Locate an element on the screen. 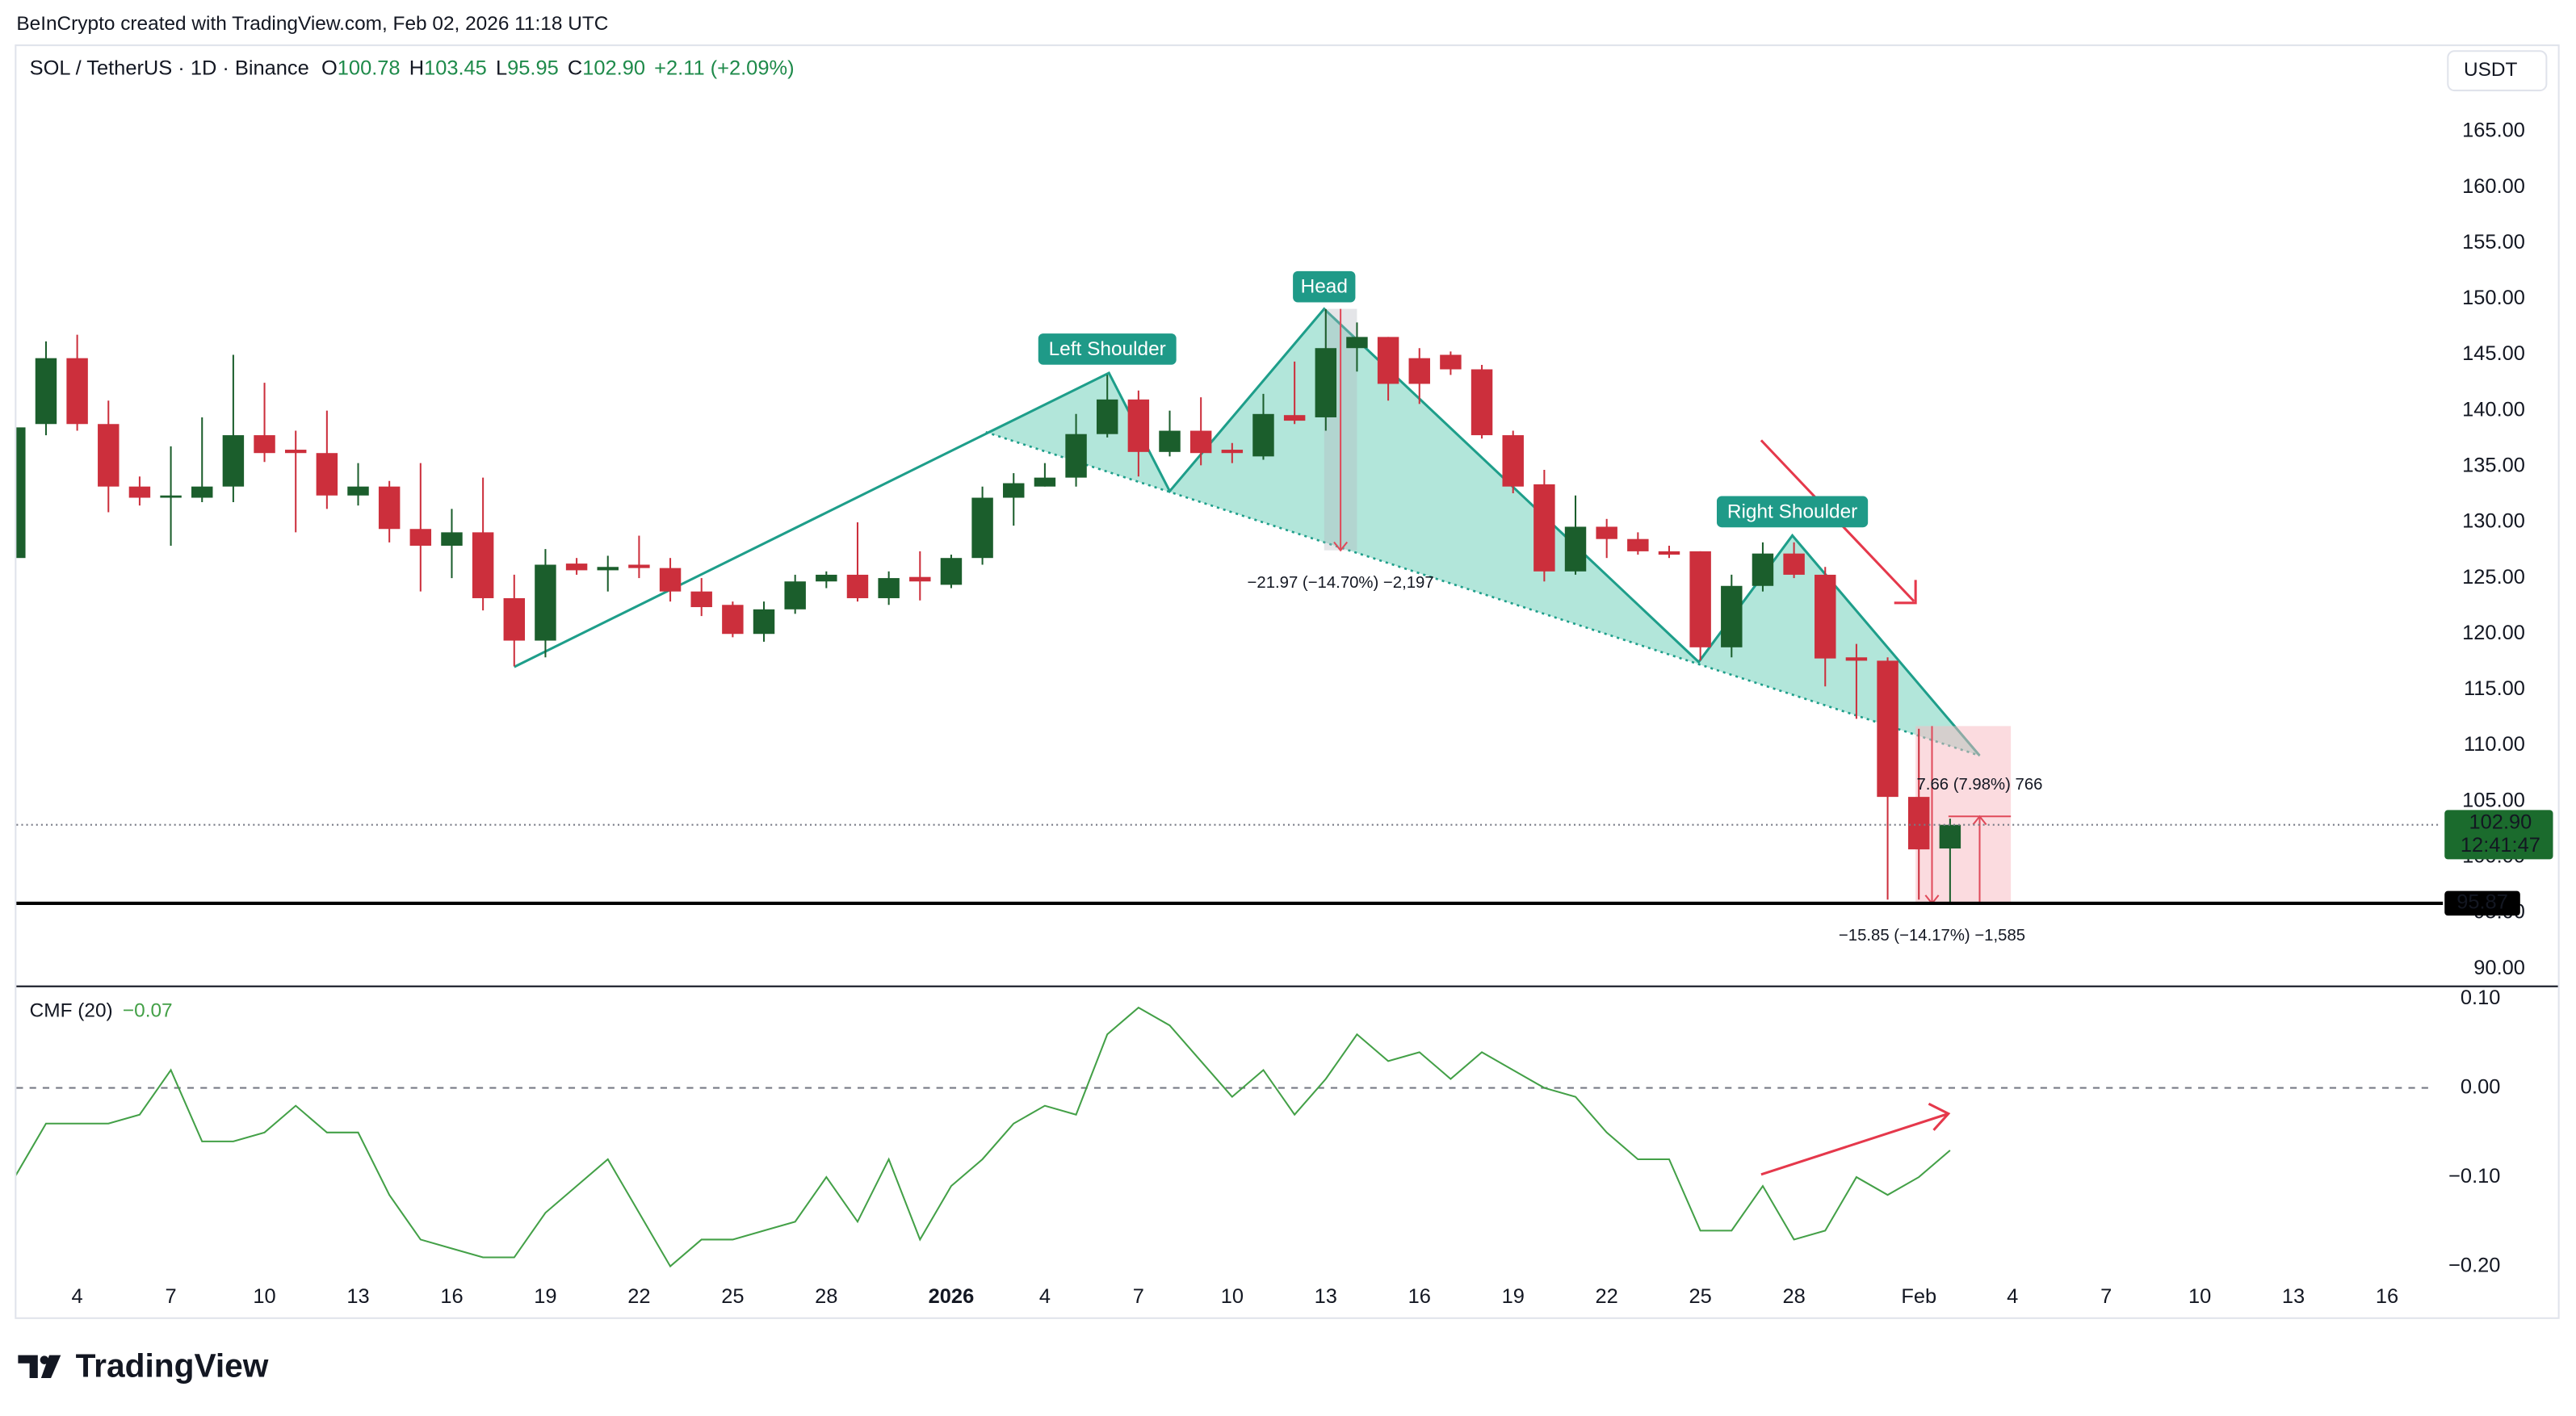 This screenshot has height=1416, width=2576. indicator-title: CMF (20) −0.07 is located at coordinates (101, 1011).